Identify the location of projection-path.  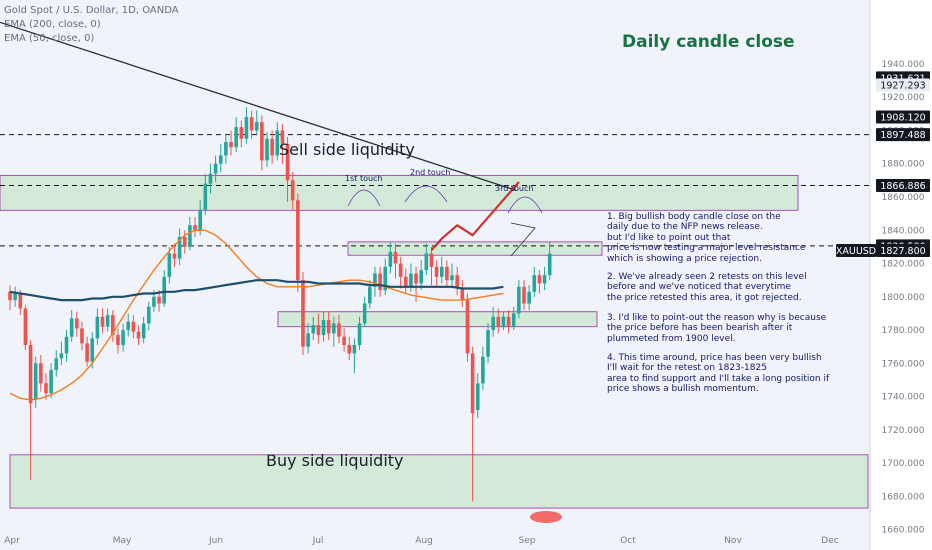
(475, 216).